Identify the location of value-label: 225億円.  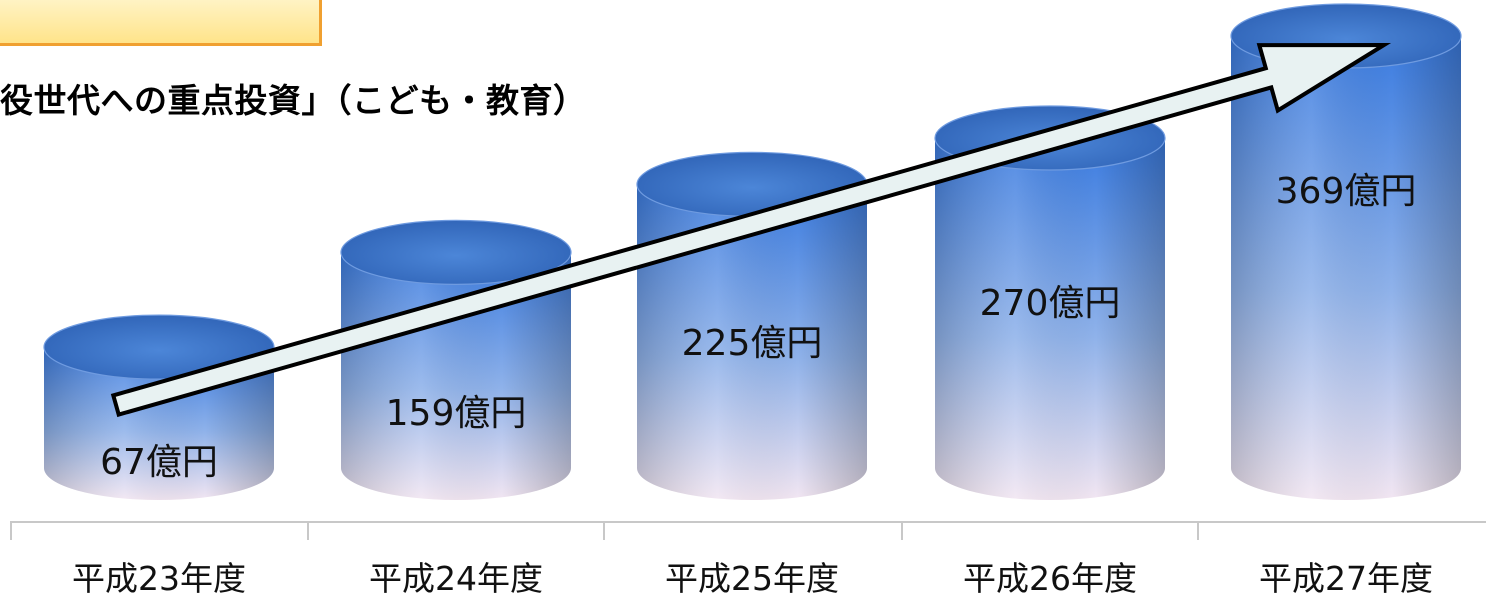
(752, 343).